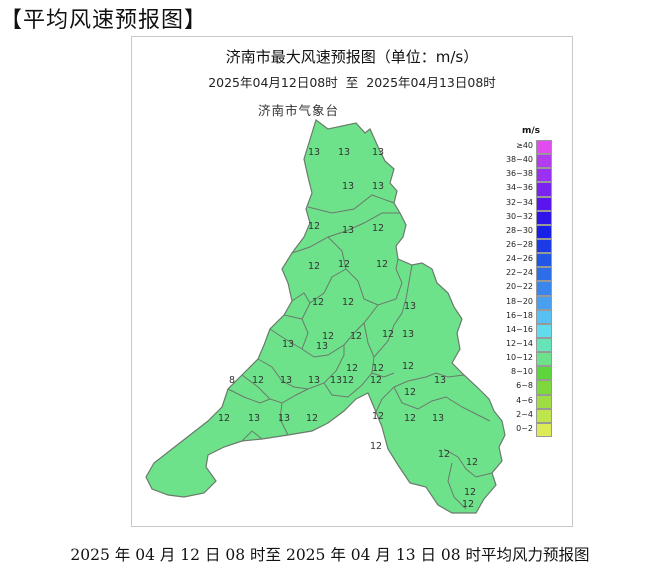  What do you see at coordinates (273, 82) in the screenshot?
I see `subtitle-from: 2025年04月12日08时` at bounding box center [273, 82].